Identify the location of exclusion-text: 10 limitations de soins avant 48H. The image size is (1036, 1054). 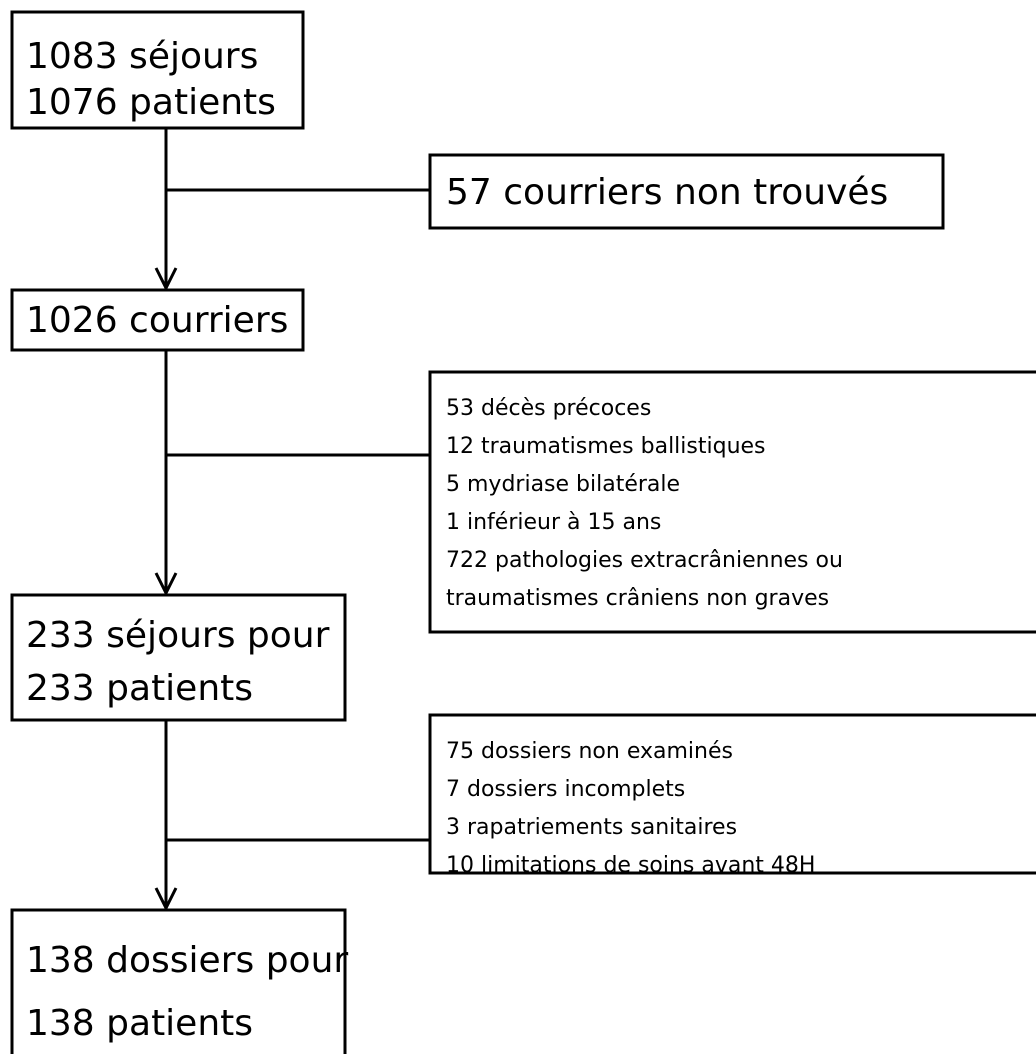
(630, 865).